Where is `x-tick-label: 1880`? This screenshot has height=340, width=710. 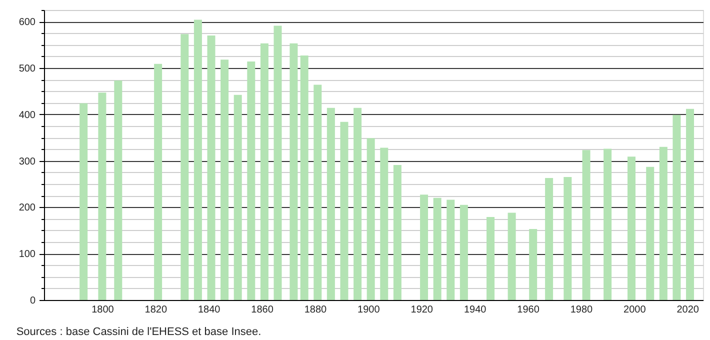 x-tick-label: 1880 is located at coordinates (316, 310).